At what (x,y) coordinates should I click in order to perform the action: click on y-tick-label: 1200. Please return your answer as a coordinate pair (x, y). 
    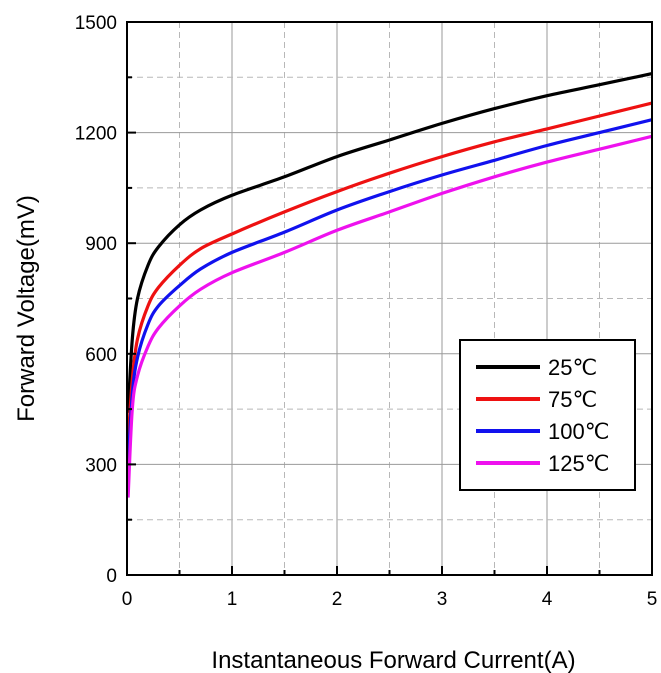
    Looking at the image, I should click on (96, 134).